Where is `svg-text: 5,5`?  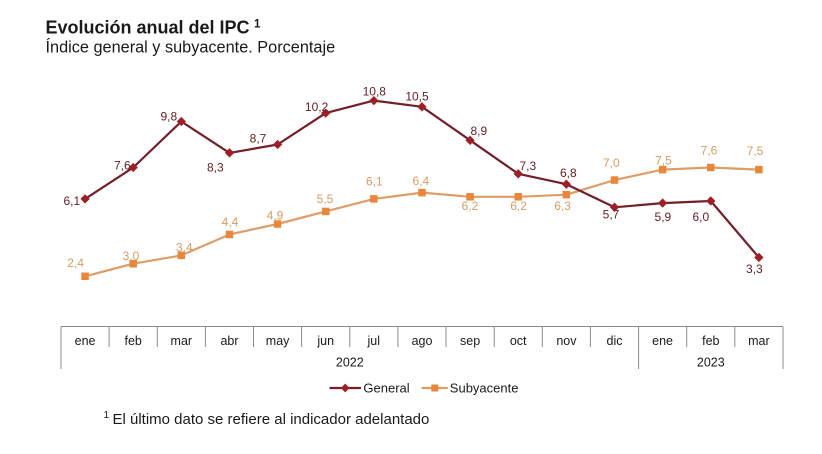
svg-text: 5,5 is located at coordinates (325, 199).